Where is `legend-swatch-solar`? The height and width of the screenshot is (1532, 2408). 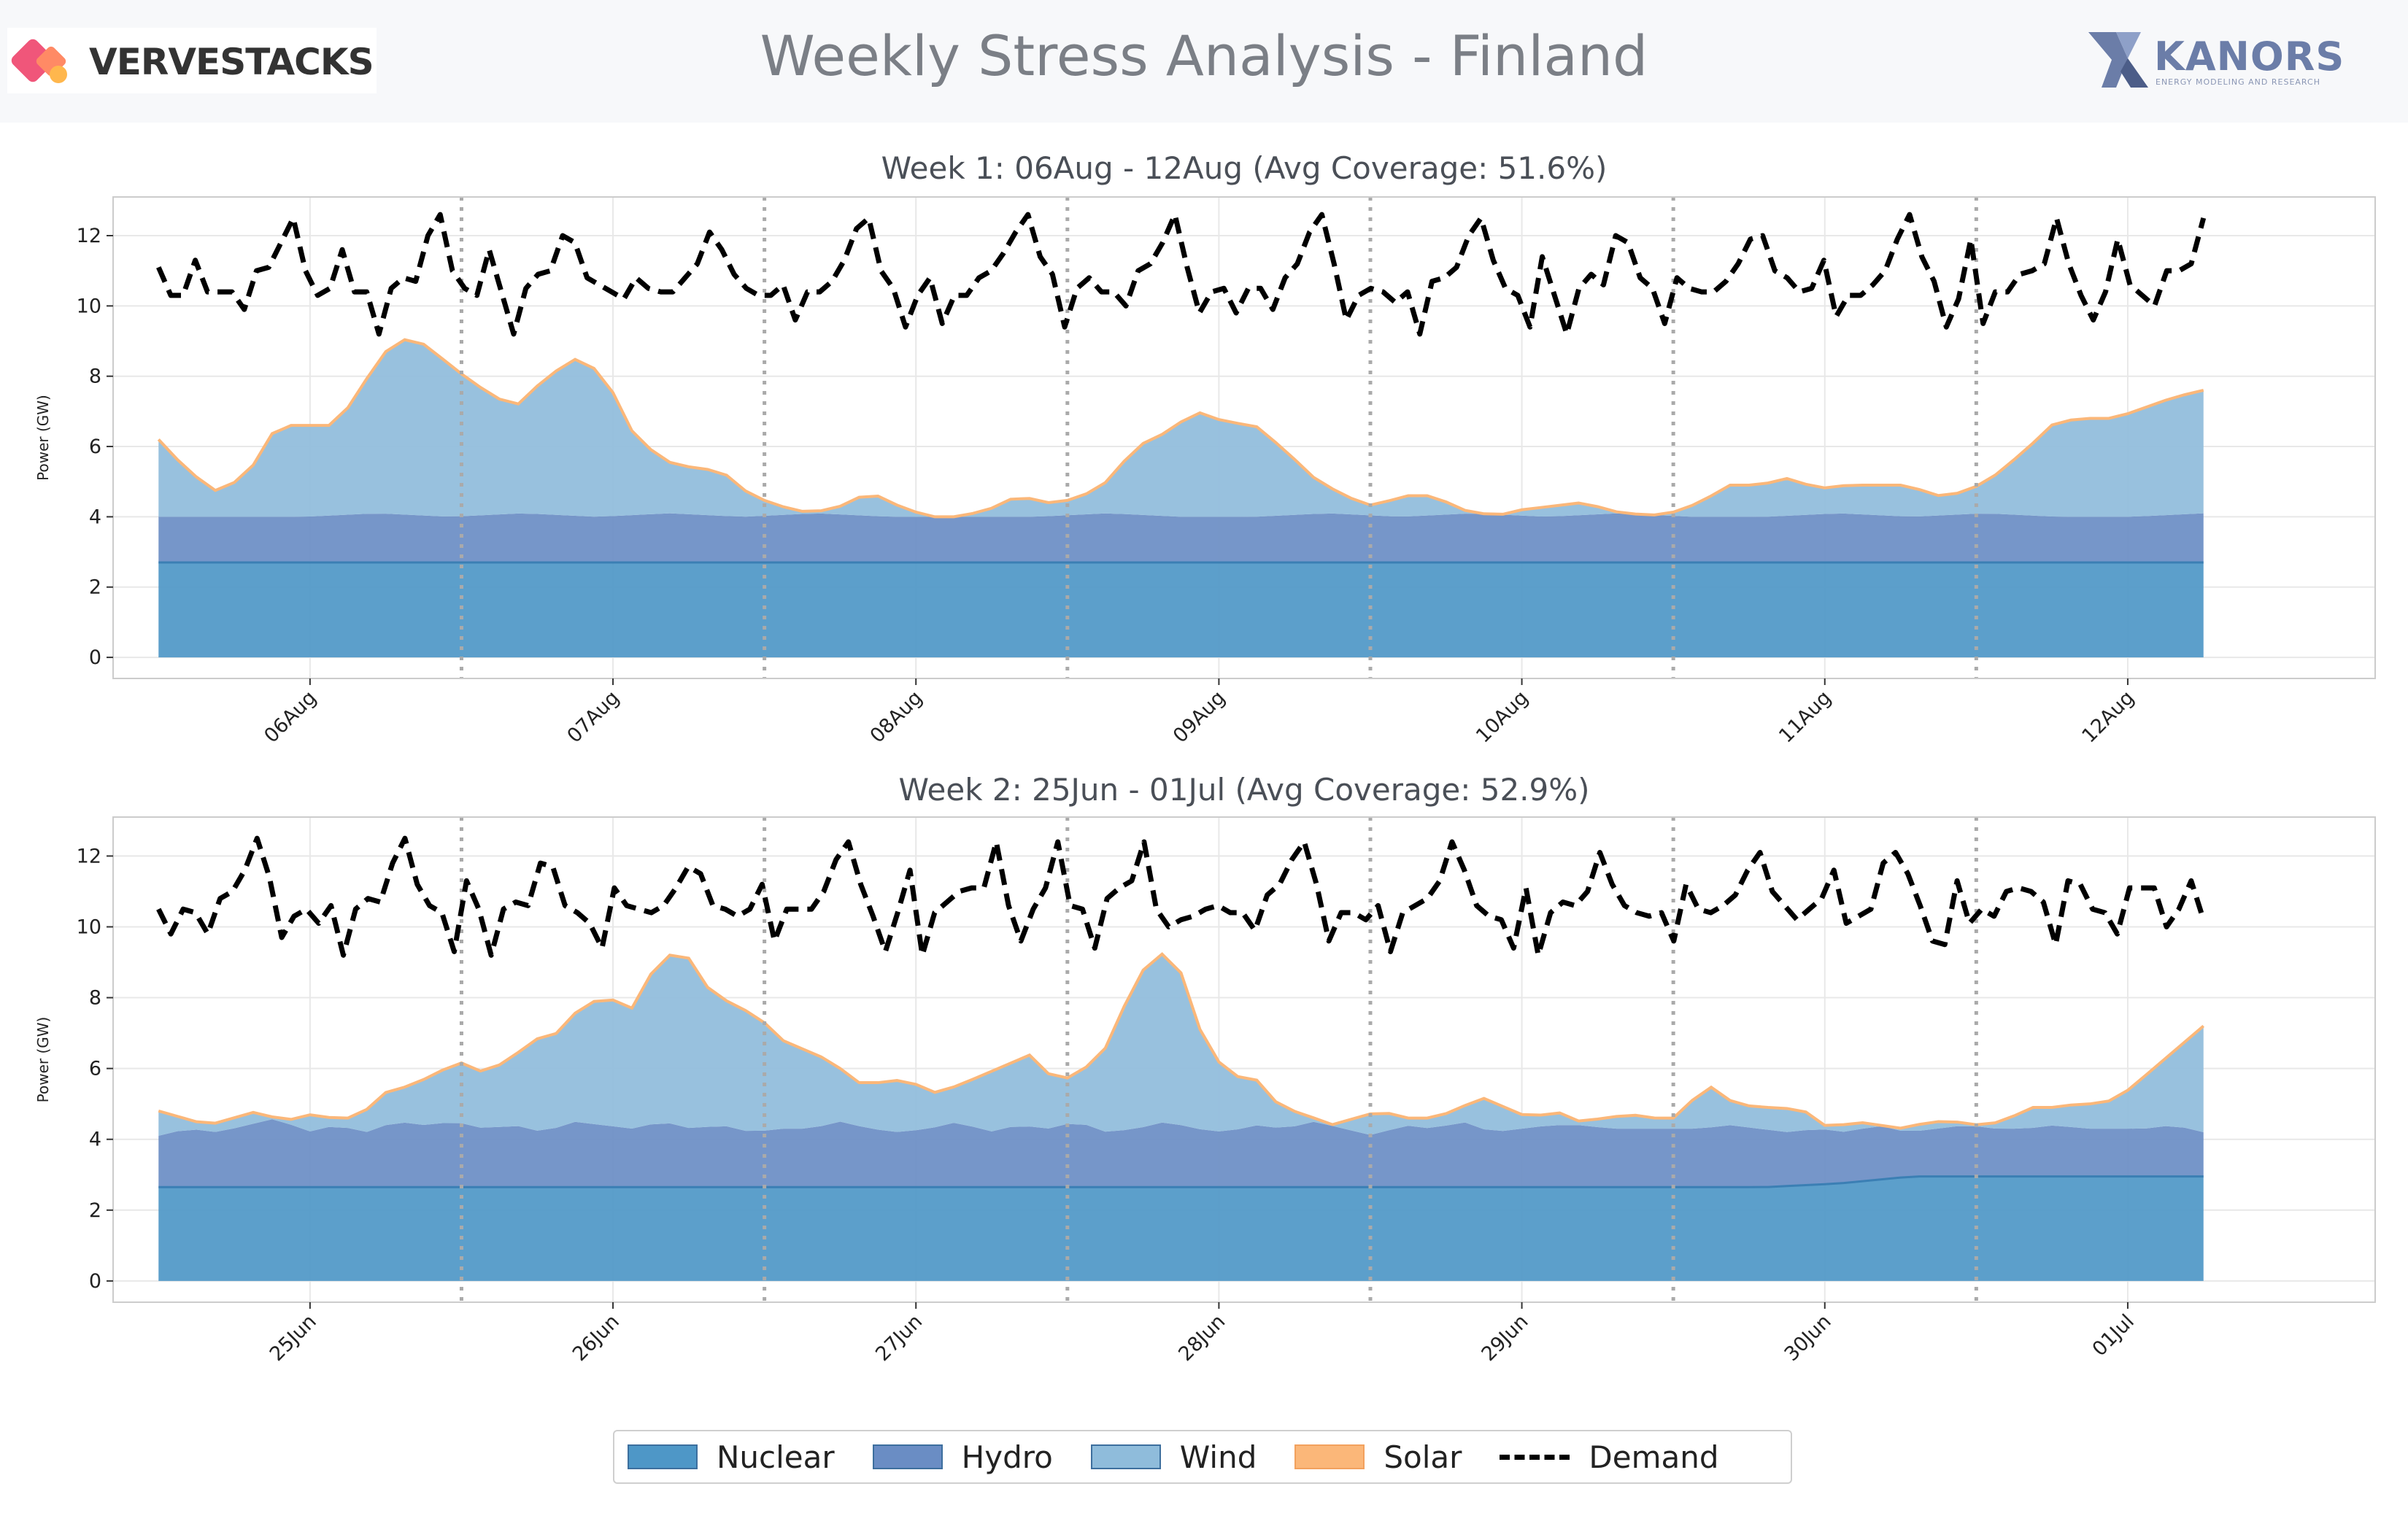 legend-swatch-solar is located at coordinates (1329, 1457).